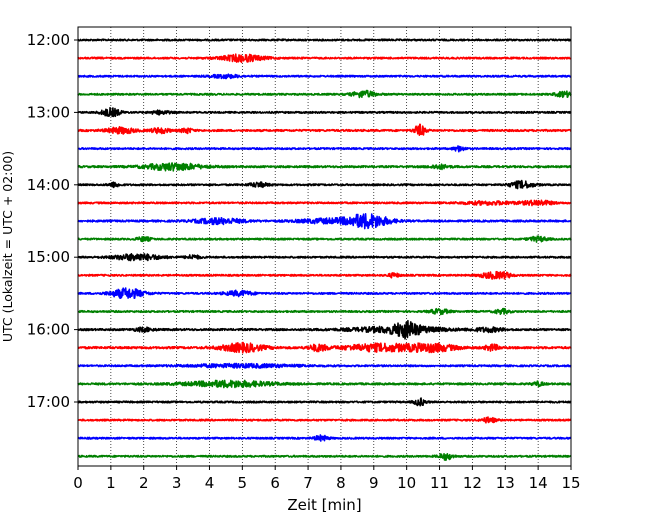 The width and height of the screenshot is (650, 520). Describe the element at coordinates (374, 483) in the screenshot. I see `x-tick-label: 9` at that location.